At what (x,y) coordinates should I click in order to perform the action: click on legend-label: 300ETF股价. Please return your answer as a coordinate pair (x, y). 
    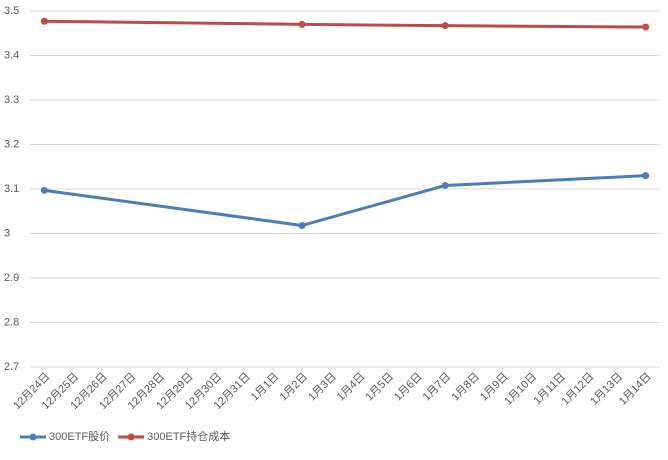
    Looking at the image, I should click on (79, 436).